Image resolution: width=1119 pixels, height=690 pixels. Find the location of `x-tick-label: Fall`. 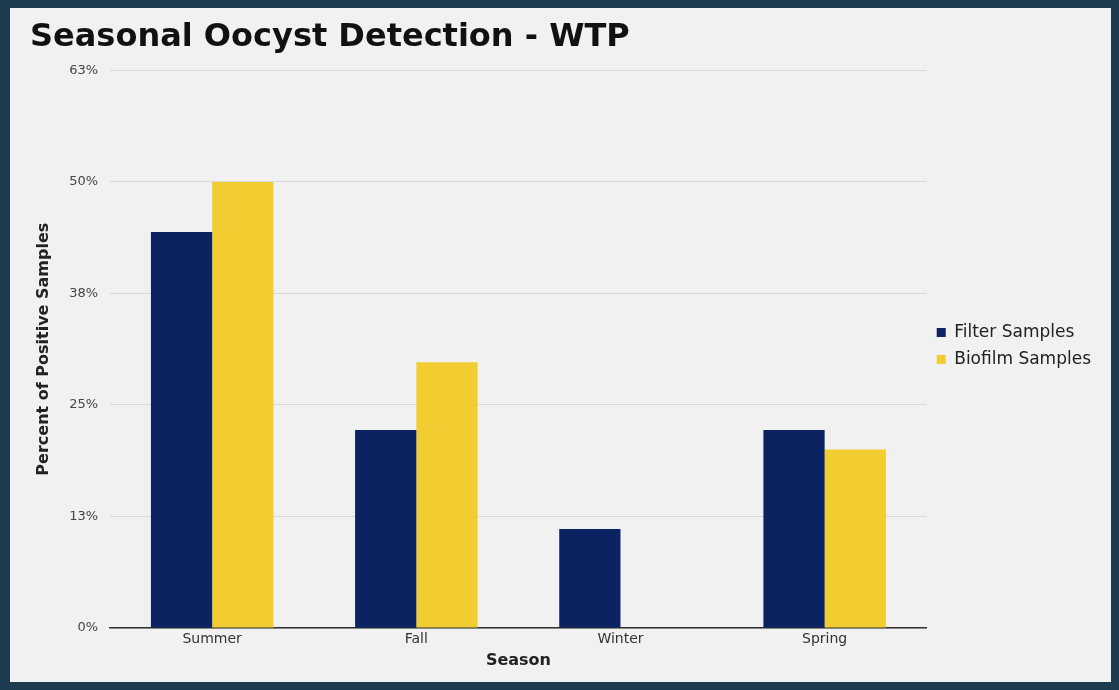

x-tick-label: Fall is located at coordinates (416, 638).